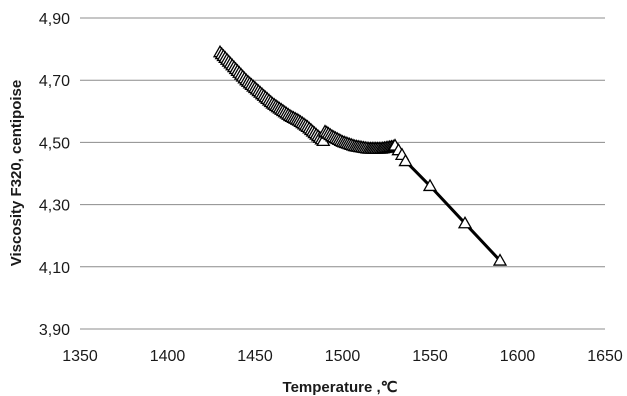  I want to click on x-tick-label: 1550, so click(430, 356).